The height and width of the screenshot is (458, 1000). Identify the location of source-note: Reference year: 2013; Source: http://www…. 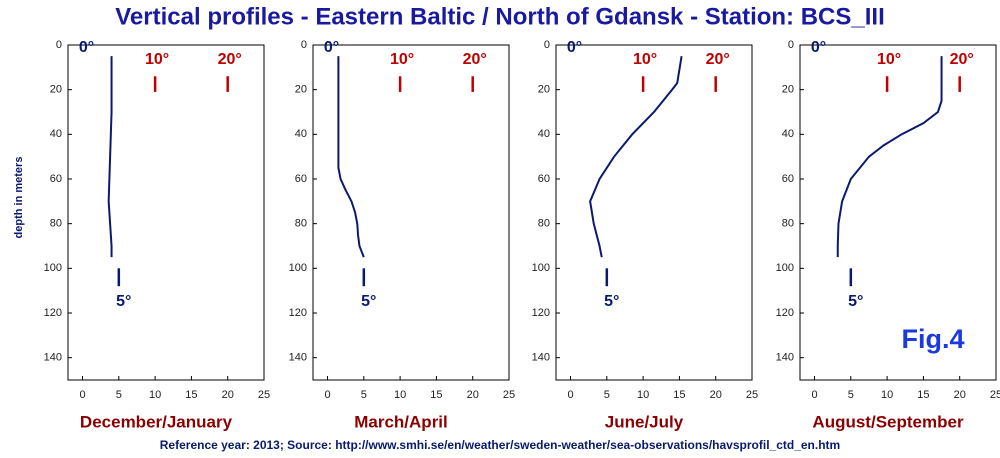
(500, 445).